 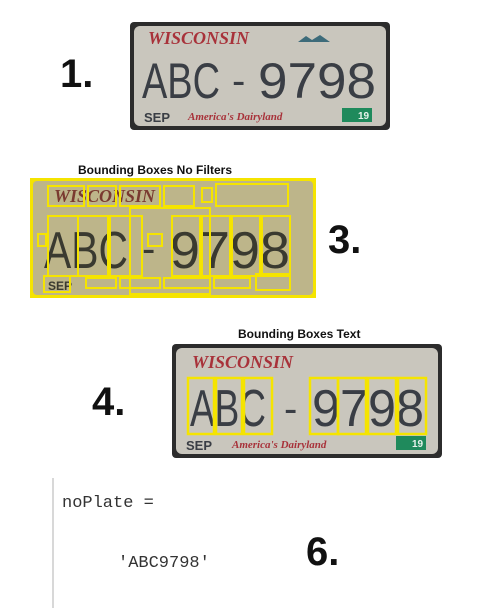 I want to click on no-filters-plate-image: WISCONSIN ABC - 9798 SEP, so click(x=173, y=238).